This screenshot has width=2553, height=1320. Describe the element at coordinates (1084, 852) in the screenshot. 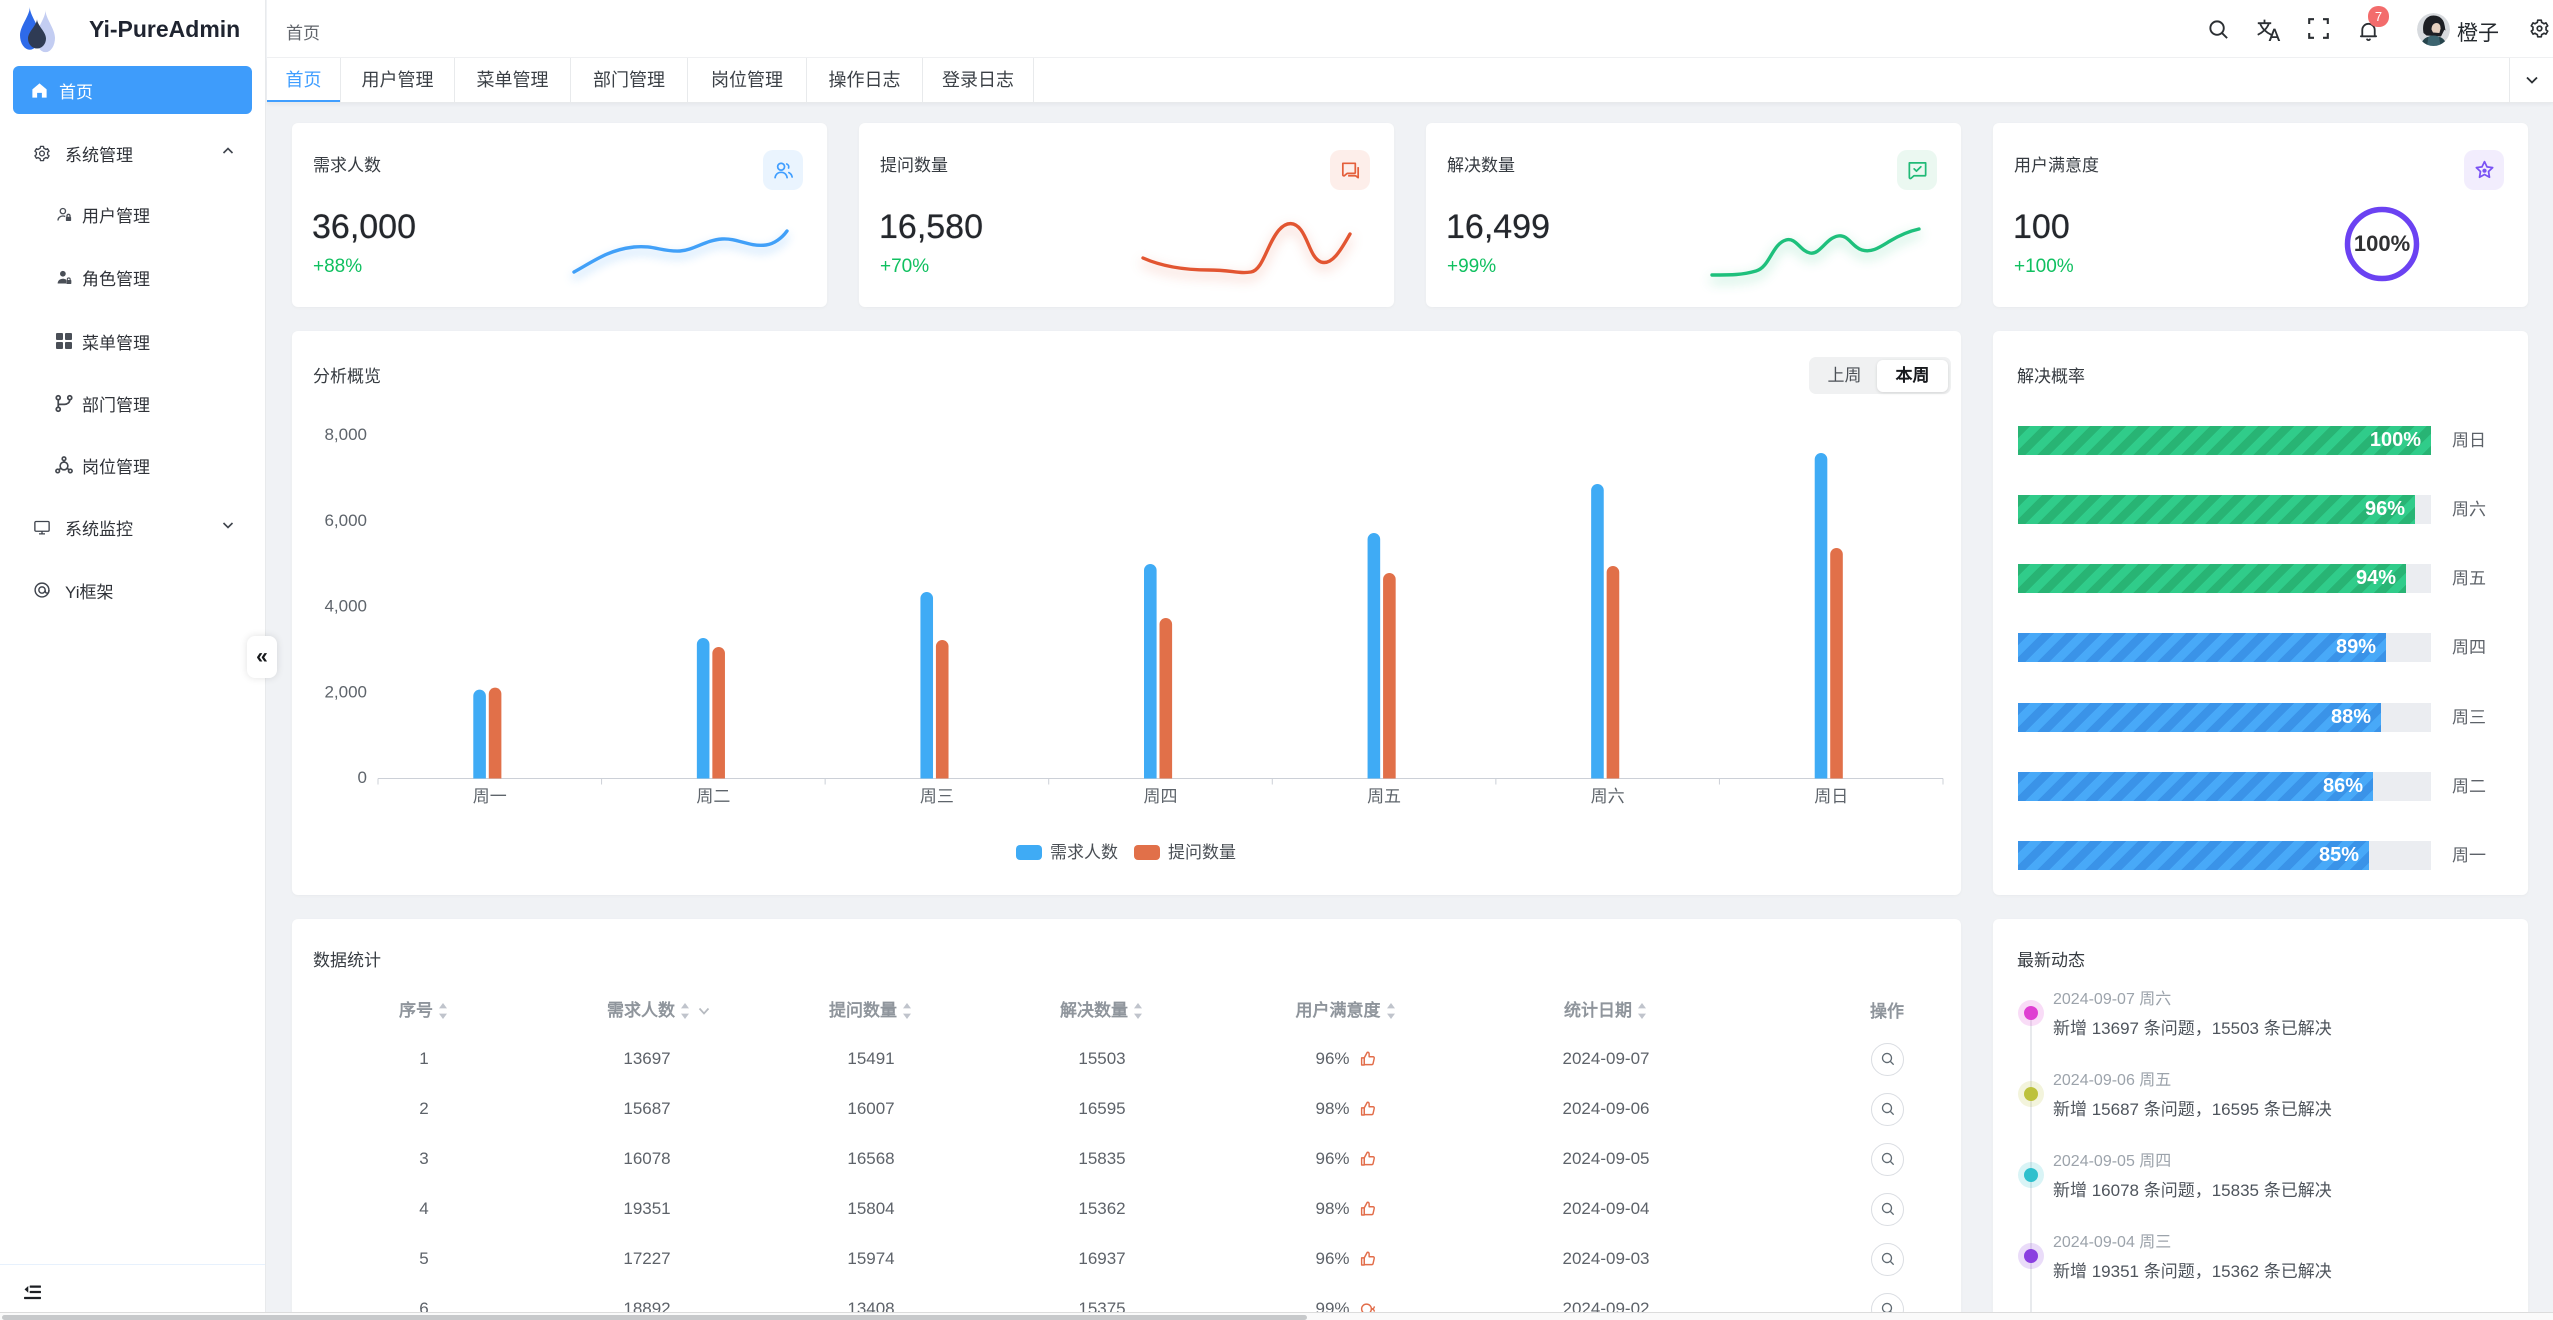

I see `svg-text: 需求人数` at that location.